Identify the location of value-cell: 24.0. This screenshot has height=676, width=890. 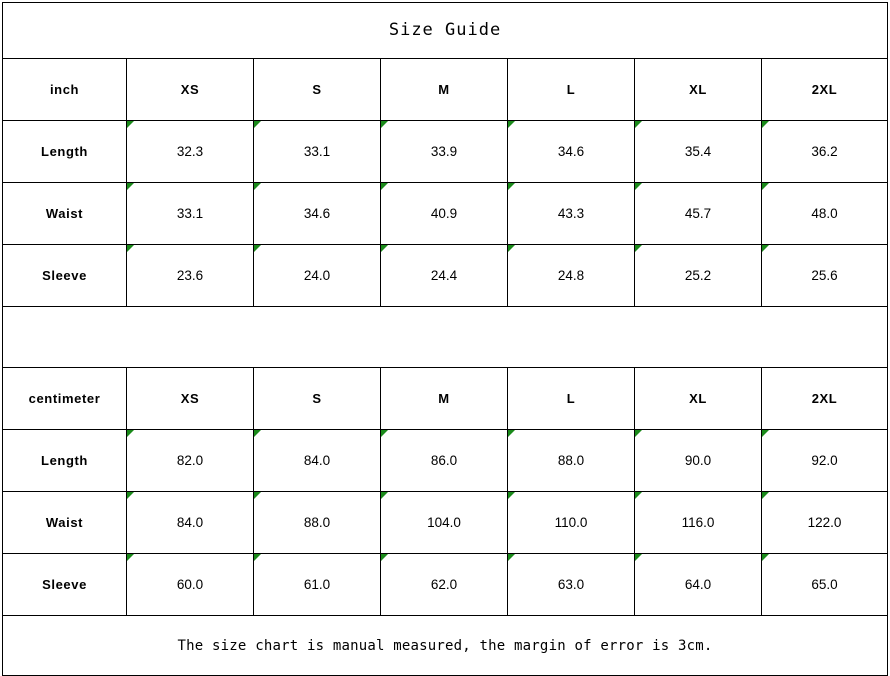
(317, 275).